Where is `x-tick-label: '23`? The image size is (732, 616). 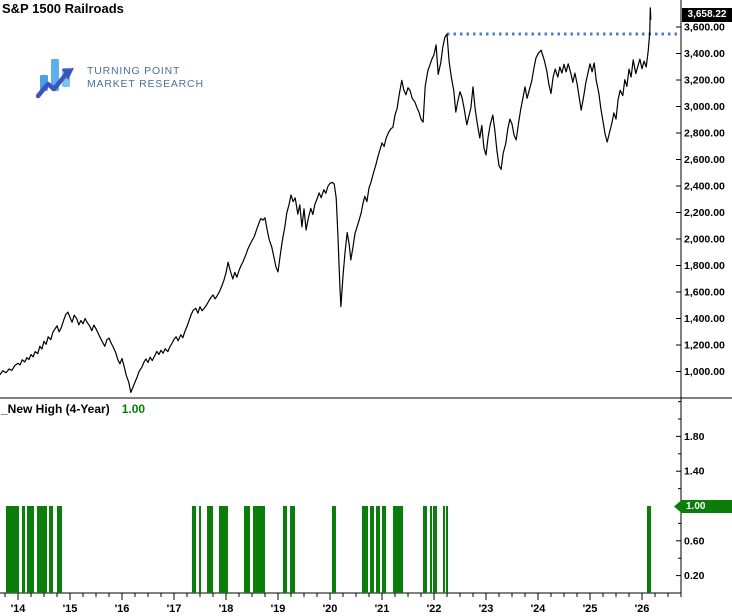 x-tick-label: '23 is located at coordinates (486, 609).